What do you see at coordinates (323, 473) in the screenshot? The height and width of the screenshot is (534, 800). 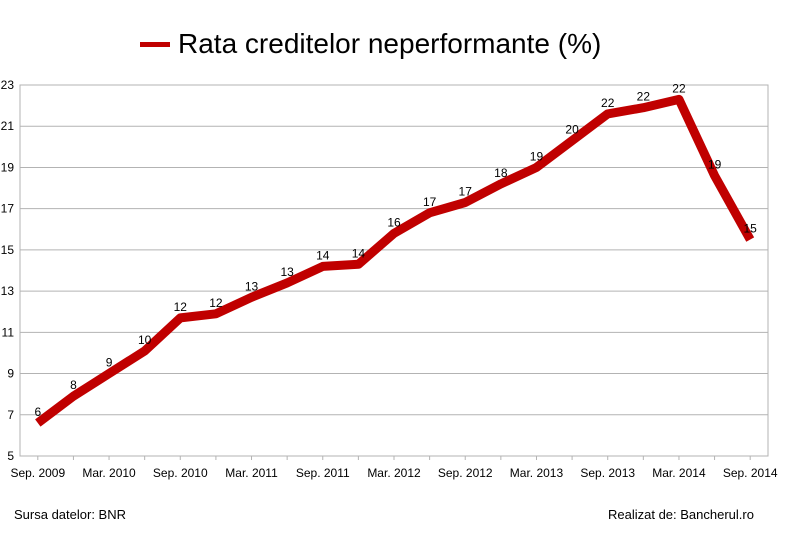 I see `x-tick-label: Sep. 2011` at bounding box center [323, 473].